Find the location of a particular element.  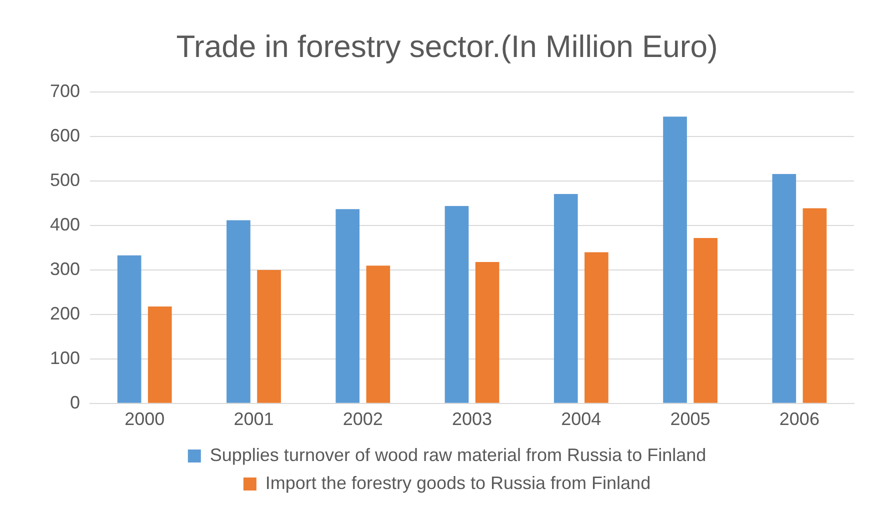

y-tick-label: 700 is located at coordinates (65, 91).